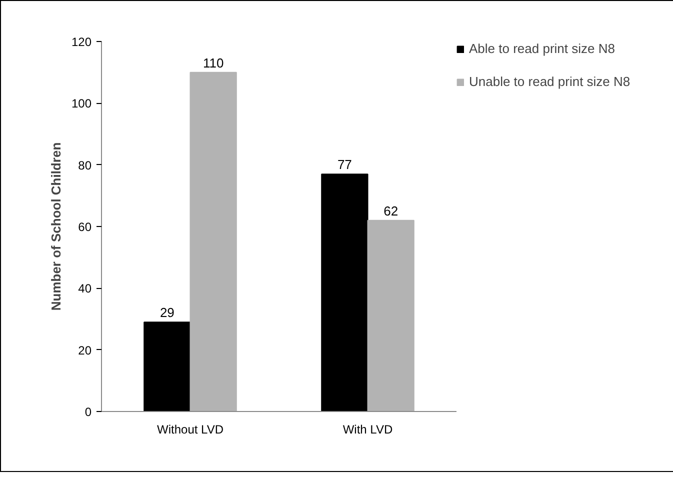 The image size is (673, 492). Describe the element at coordinates (81, 103) in the screenshot. I see `y-tick-label: 100` at that location.